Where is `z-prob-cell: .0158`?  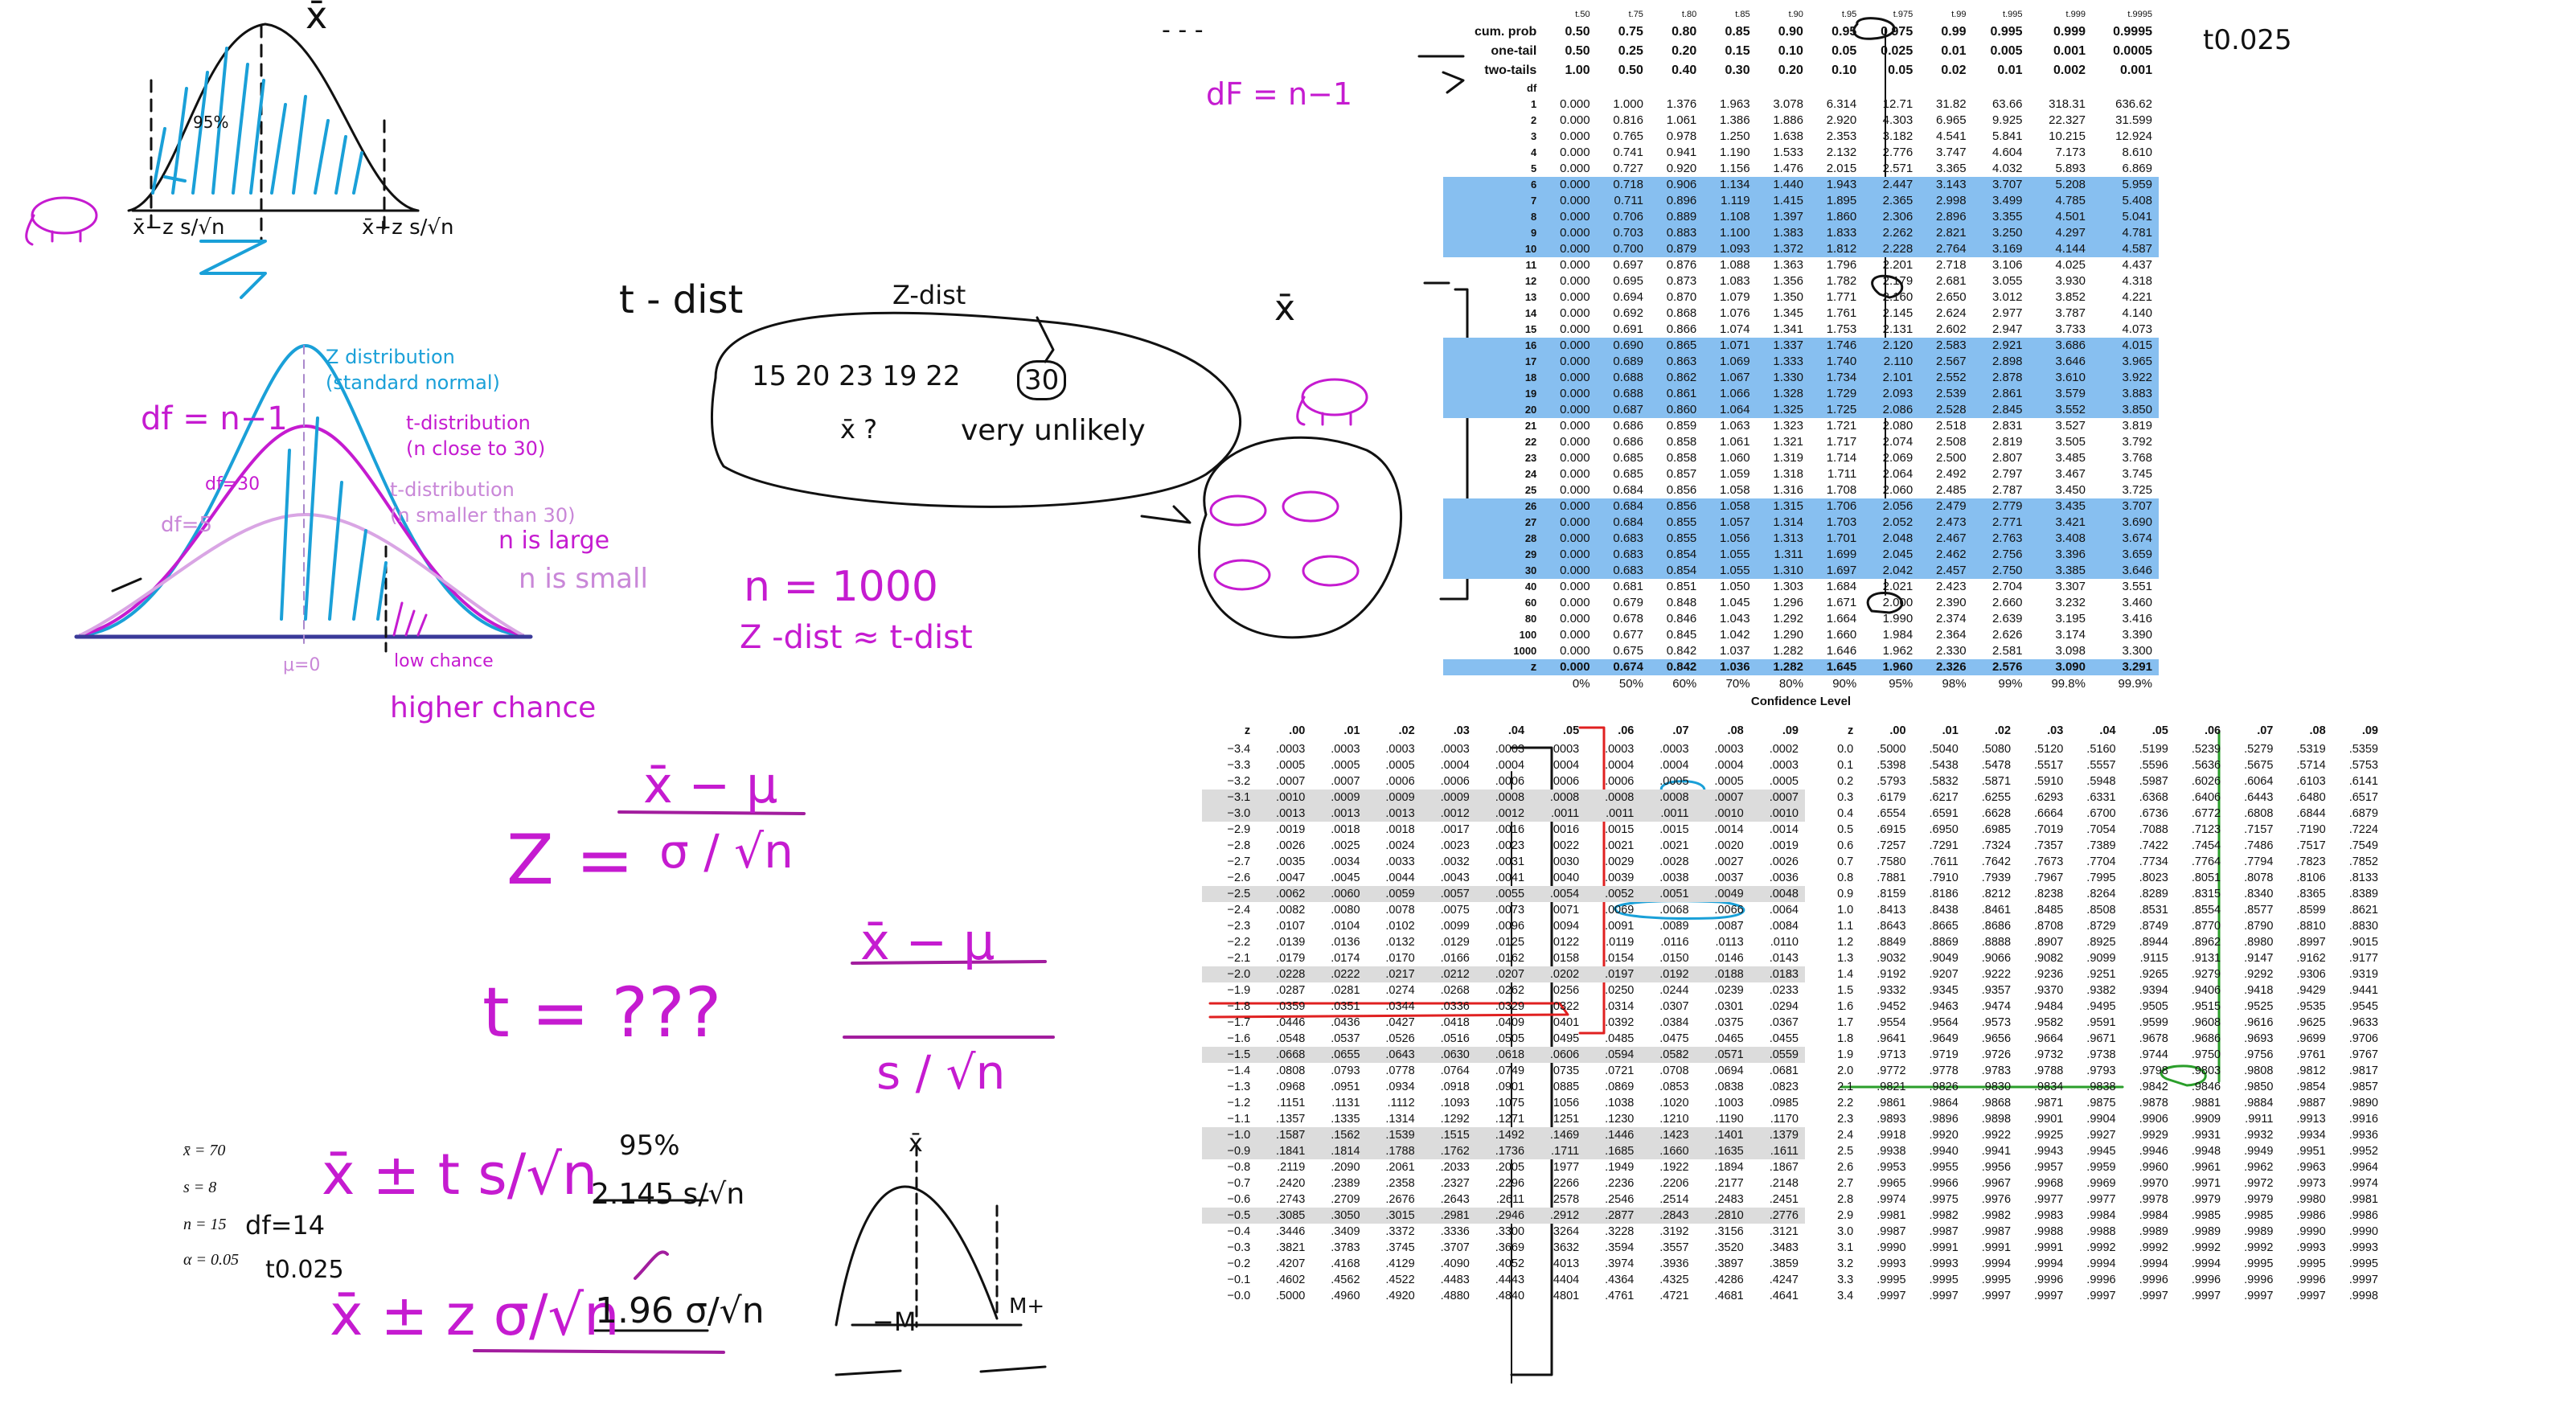 z-prob-cell: .0158 is located at coordinates (1564, 958).